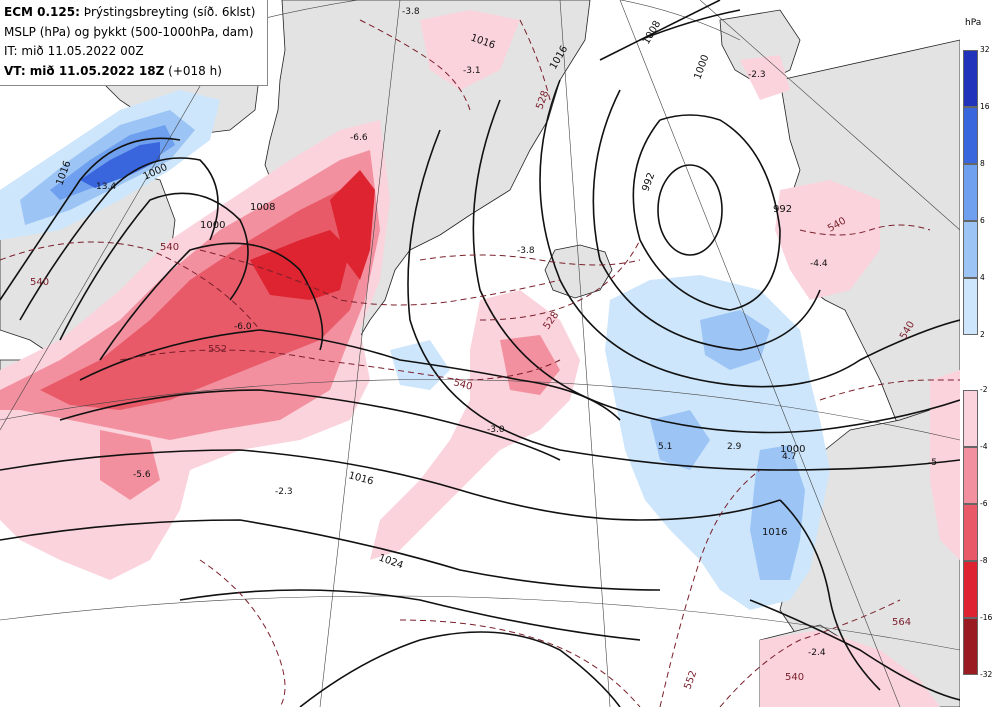  I want to click on change-label: -4.4, so click(819, 264).